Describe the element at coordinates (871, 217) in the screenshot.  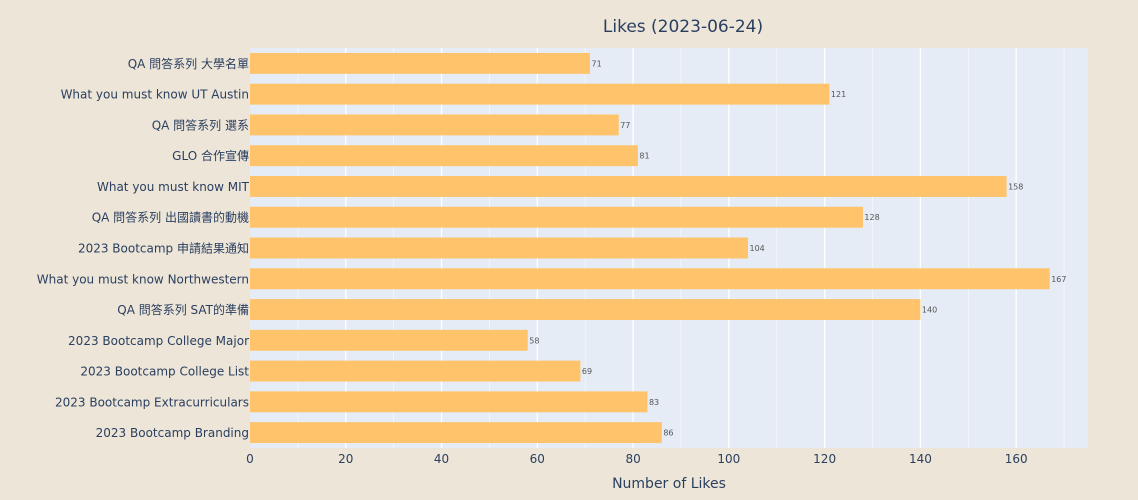
I see `value-label-5: 128` at that location.